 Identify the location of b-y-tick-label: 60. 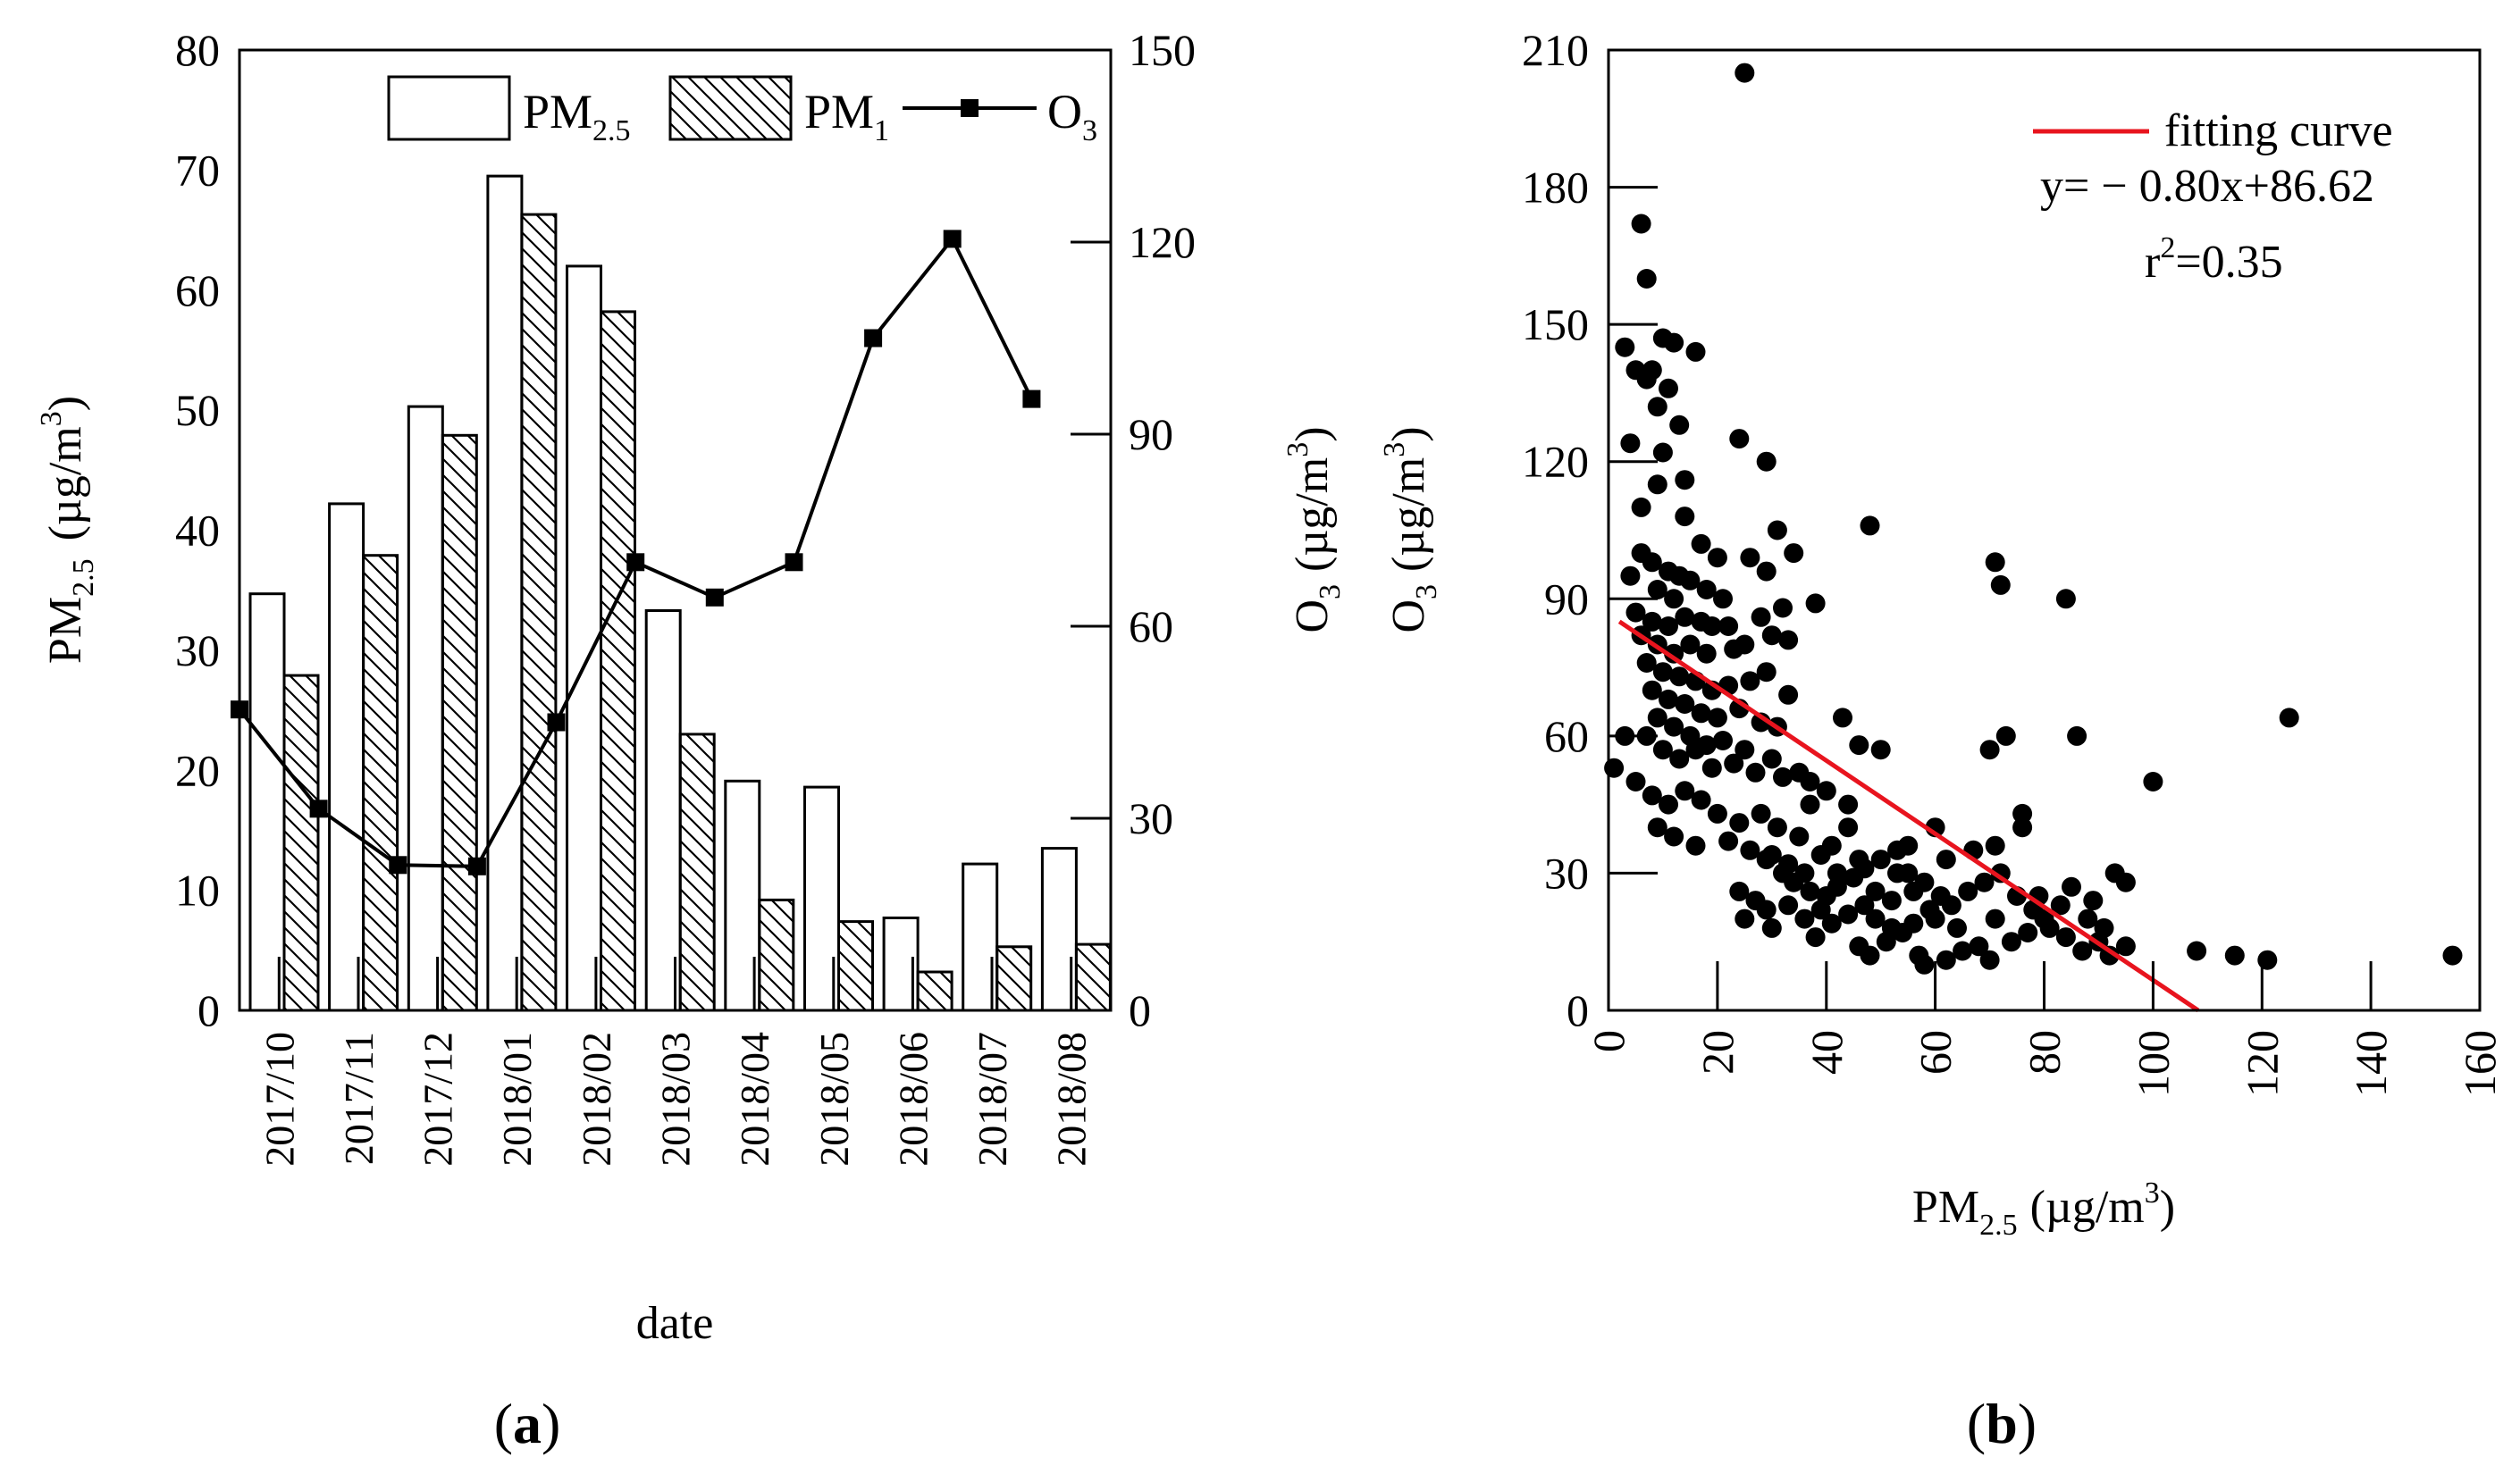
(1566, 736).